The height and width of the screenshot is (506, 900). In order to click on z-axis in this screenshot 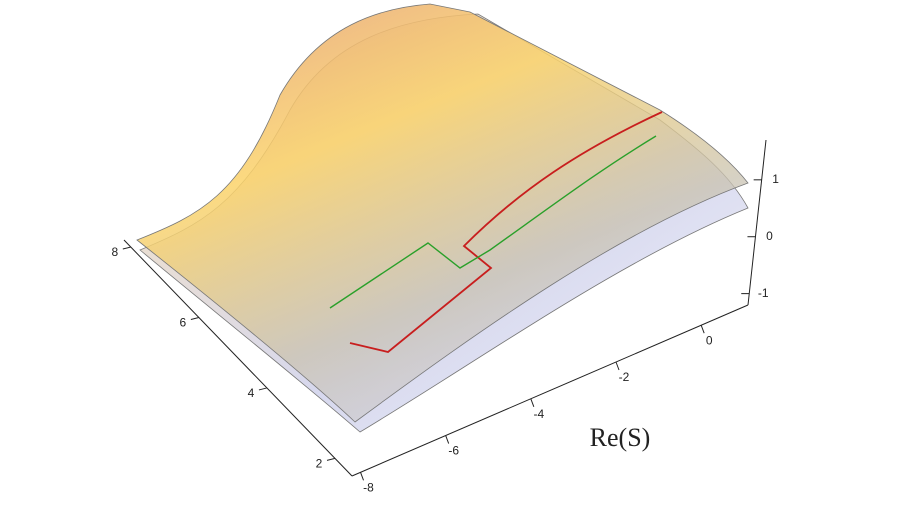, I will do `click(757, 222)`.